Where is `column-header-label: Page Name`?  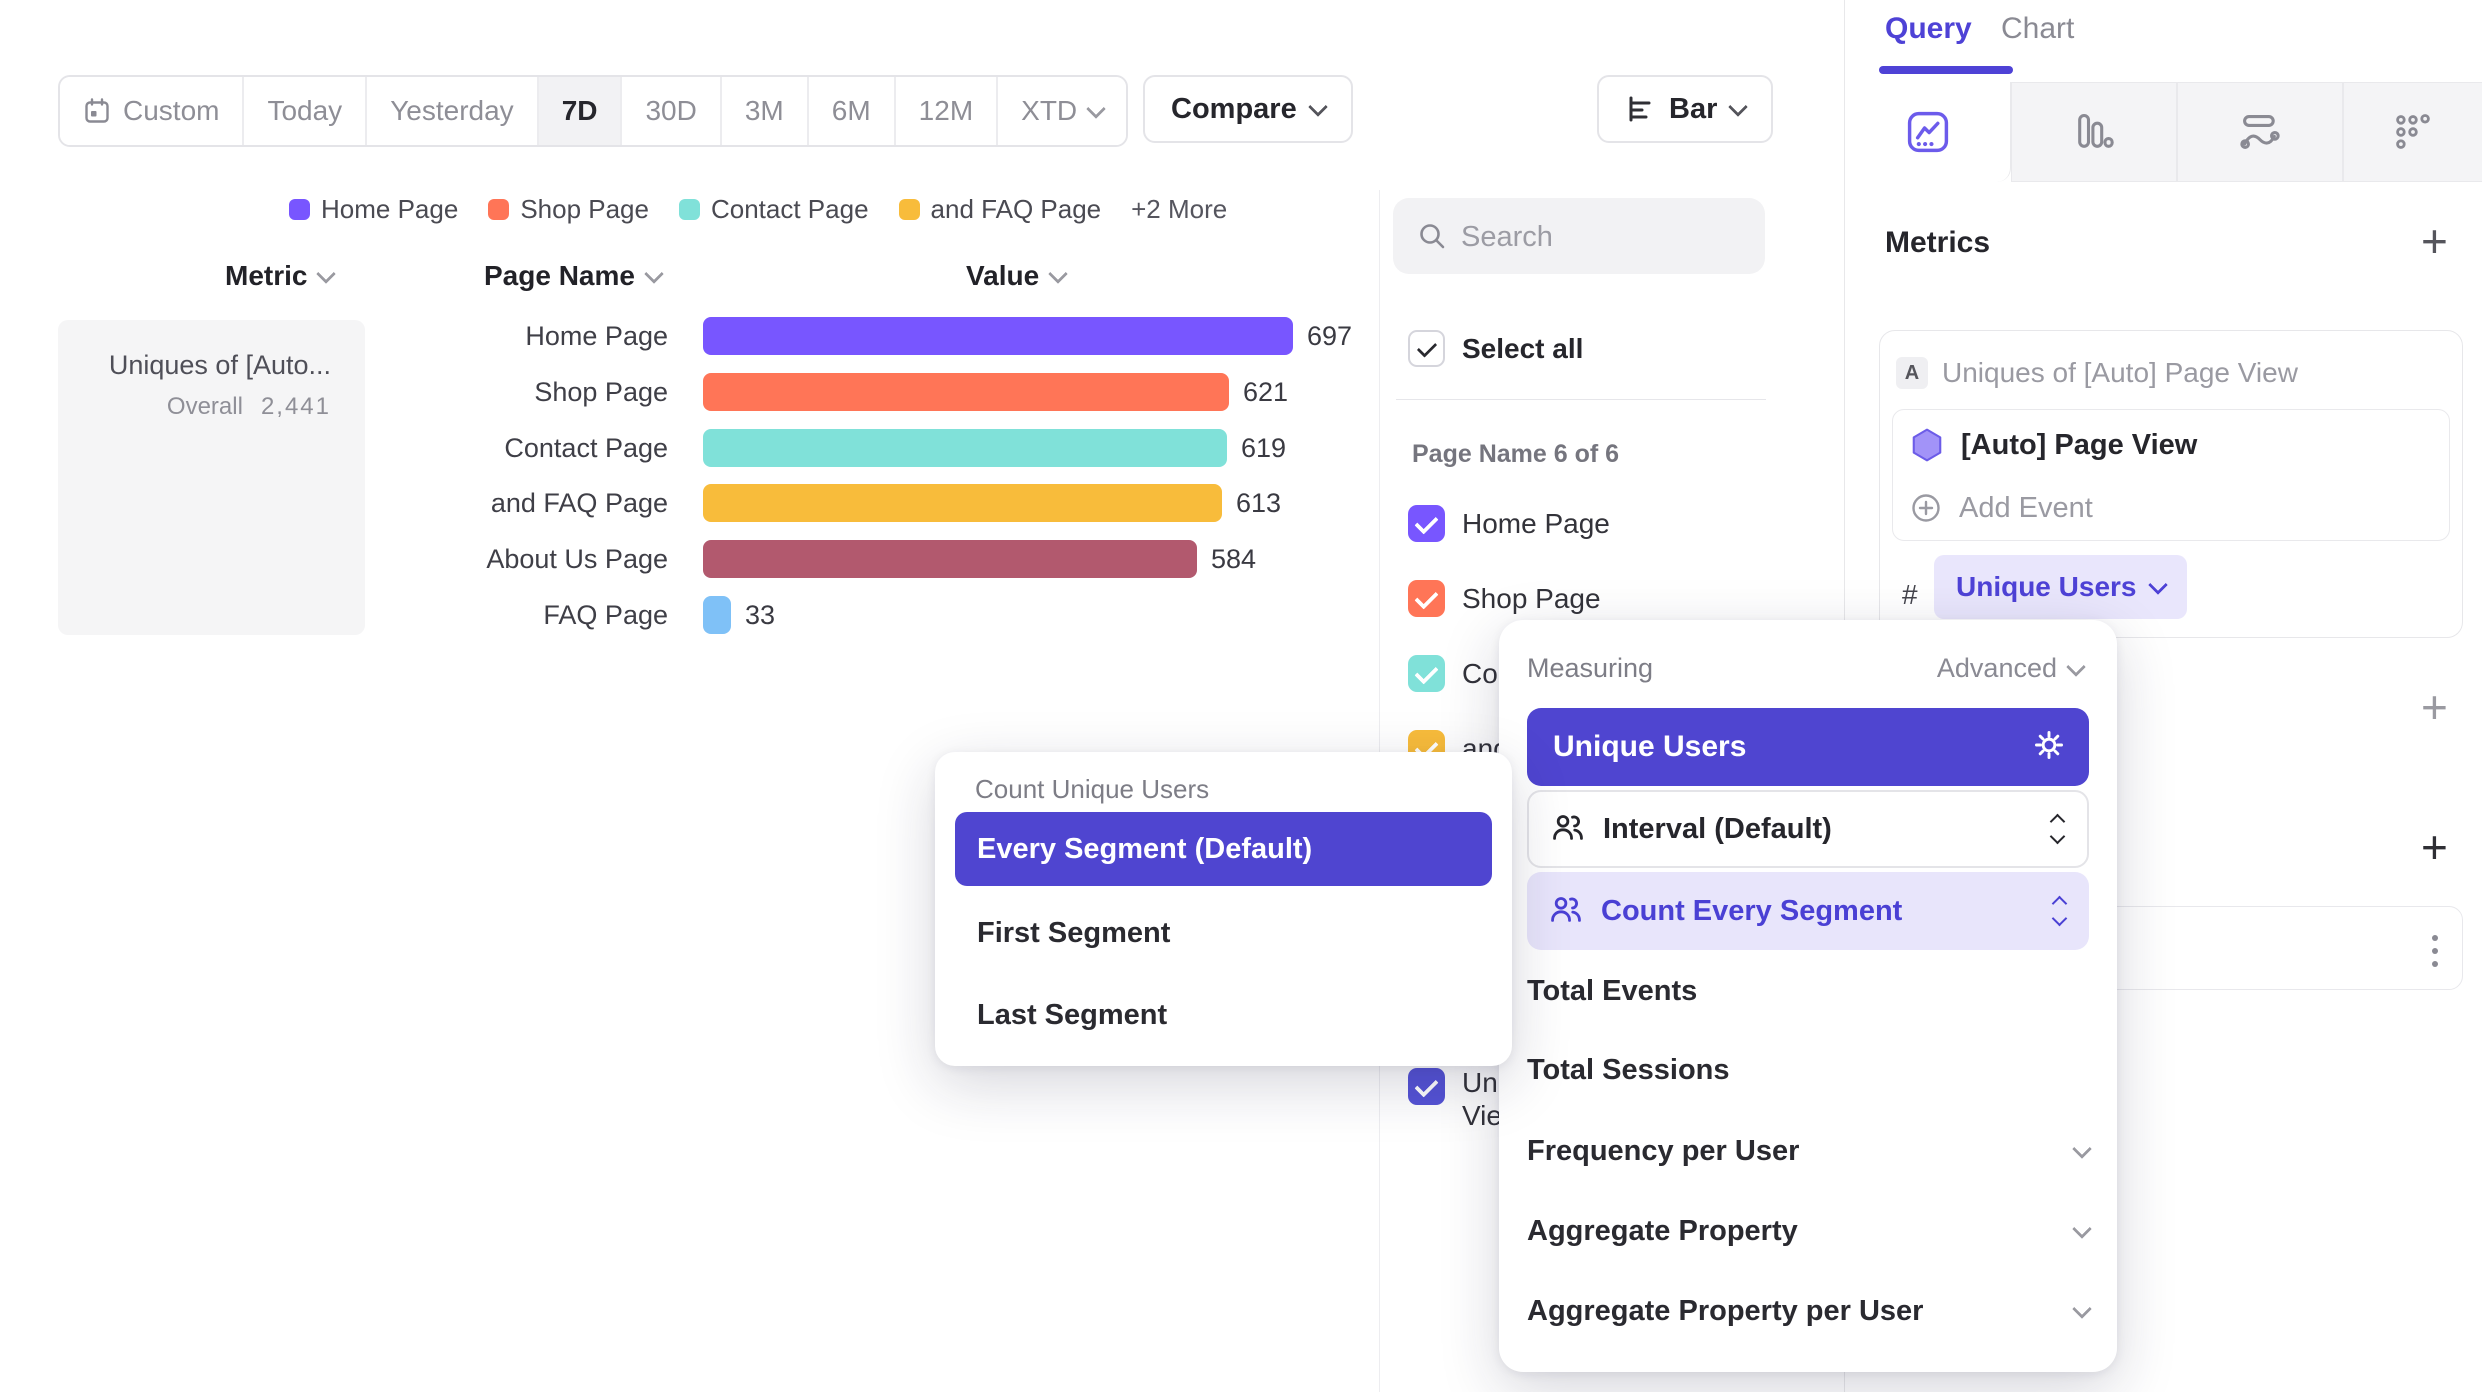
column-header-label: Page Name is located at coordinates (559, 275).